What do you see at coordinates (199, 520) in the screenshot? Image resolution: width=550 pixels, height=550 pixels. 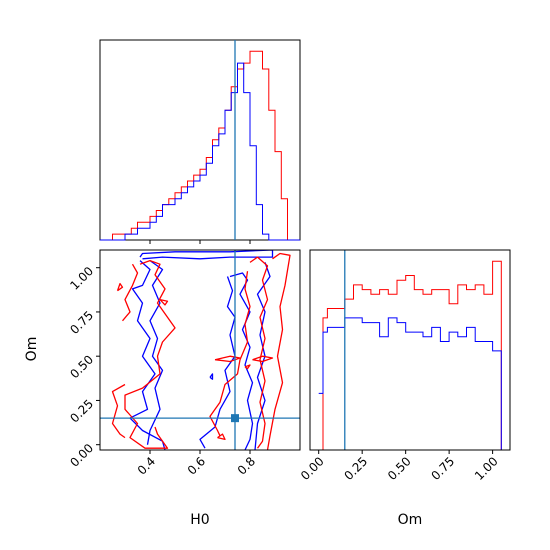 I see `x-axis-label-h0: H0` at bounding box center [199, 520].